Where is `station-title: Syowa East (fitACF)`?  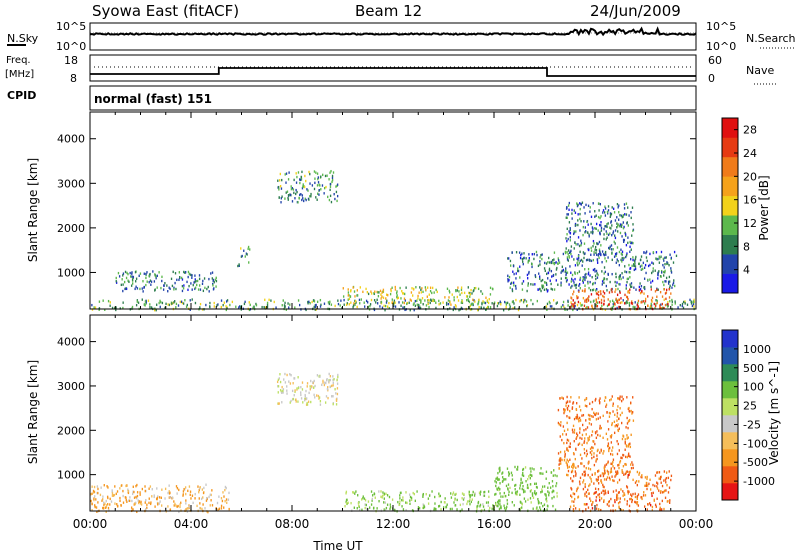 station-title: Syowa East (fitACF) is located at coordinates (165, 11).